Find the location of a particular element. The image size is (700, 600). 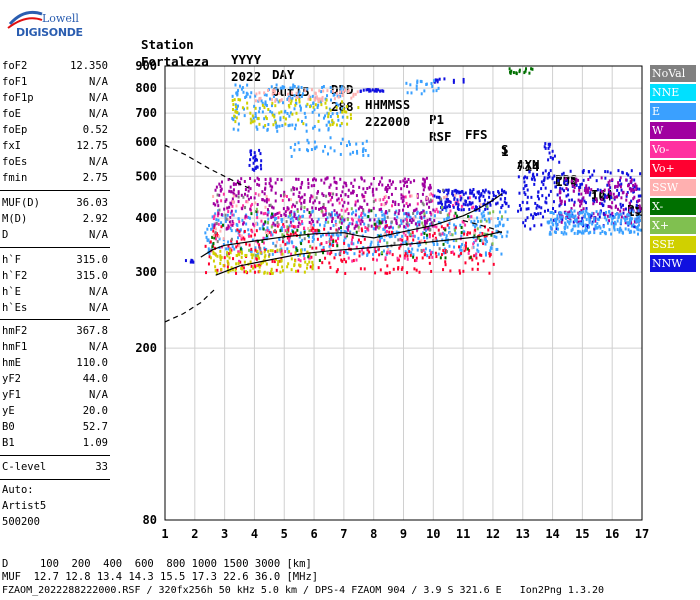

param-value: 2.75 is located at coordinates (95, 178).